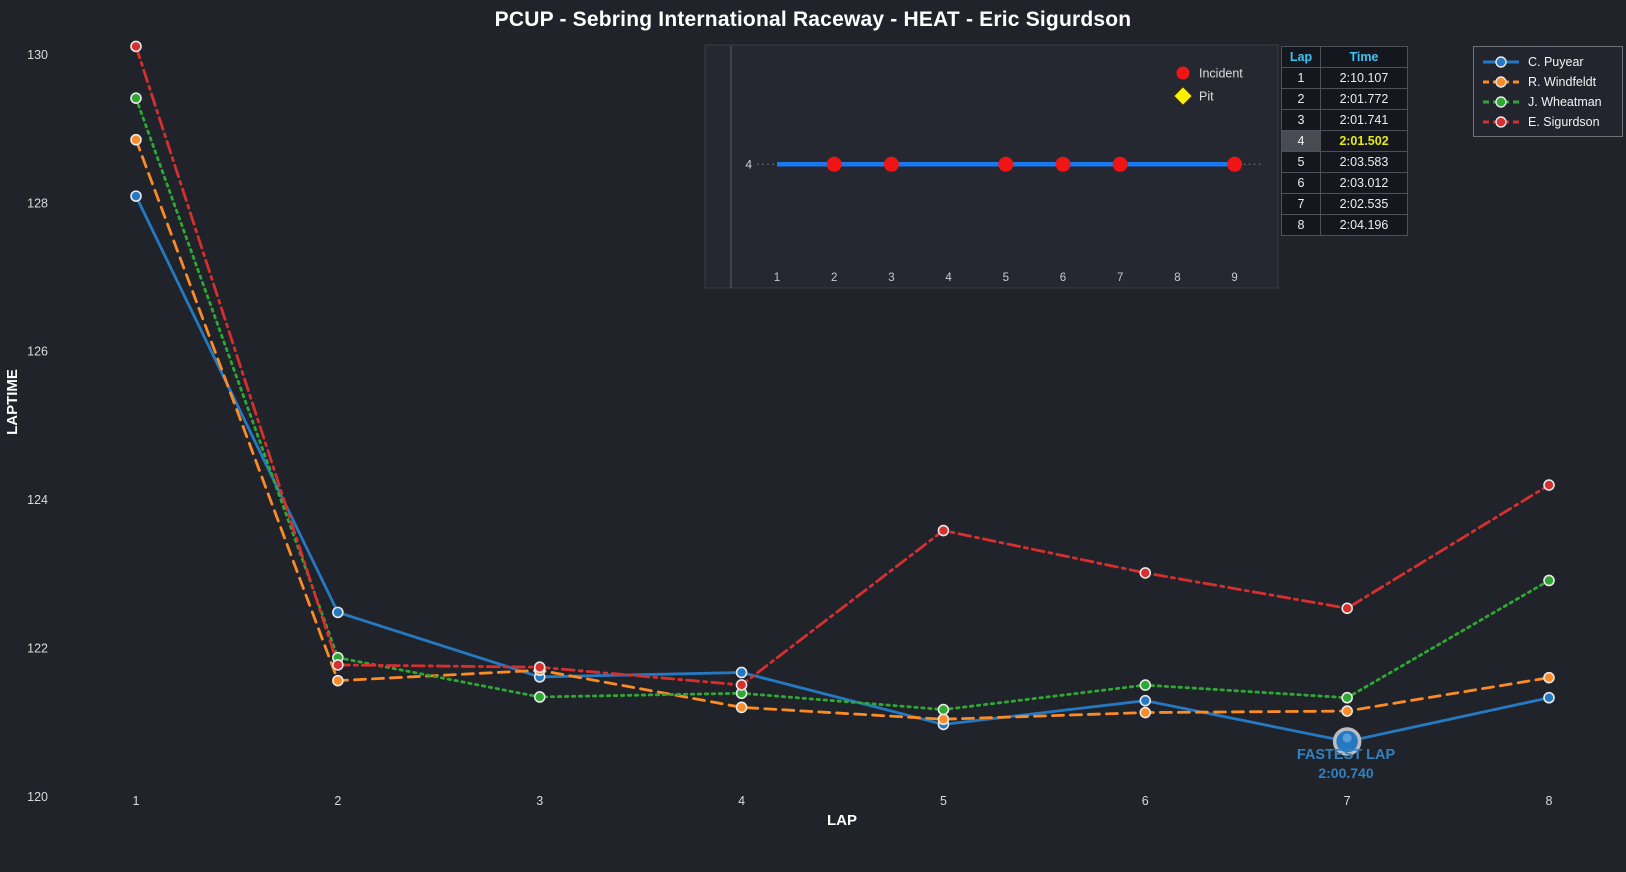 The height and width of the screenshot is (872, 1626). Describe the element at coordinates (1145, 573) in the screenshot. I see `point-e-sigurdson-lap6` at that location.